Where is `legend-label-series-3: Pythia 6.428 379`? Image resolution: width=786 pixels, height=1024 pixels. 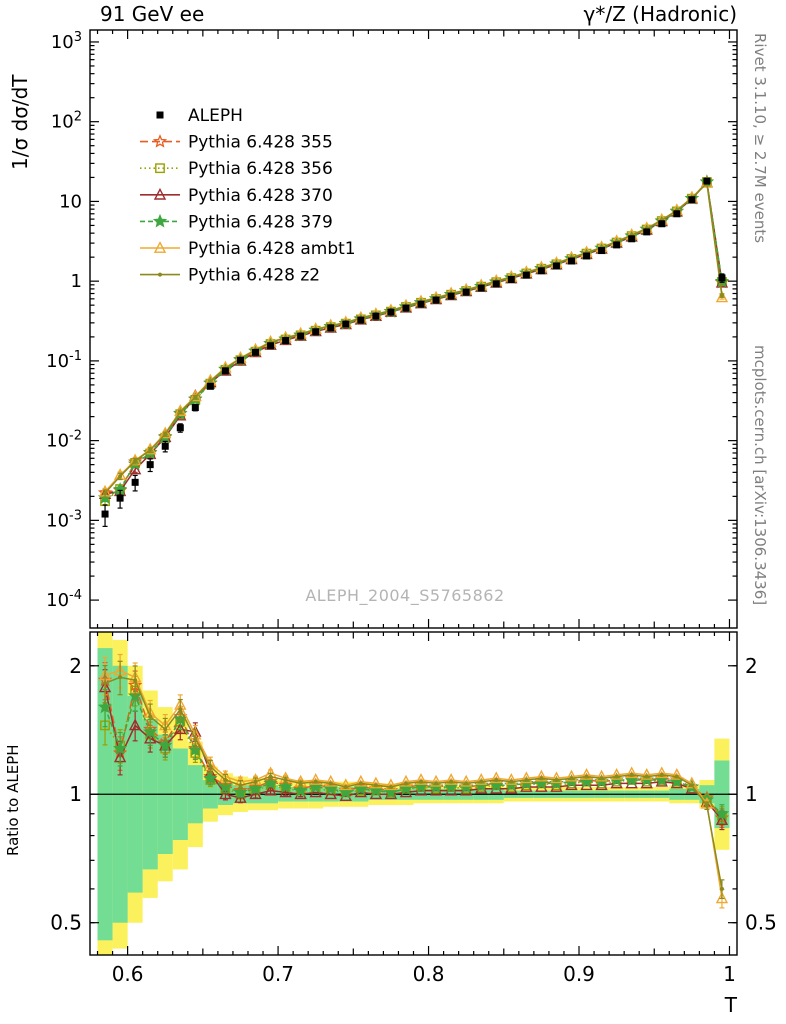 legend-label-series-3: Pythia 6.428 379 is located at coordinates (260, 222).